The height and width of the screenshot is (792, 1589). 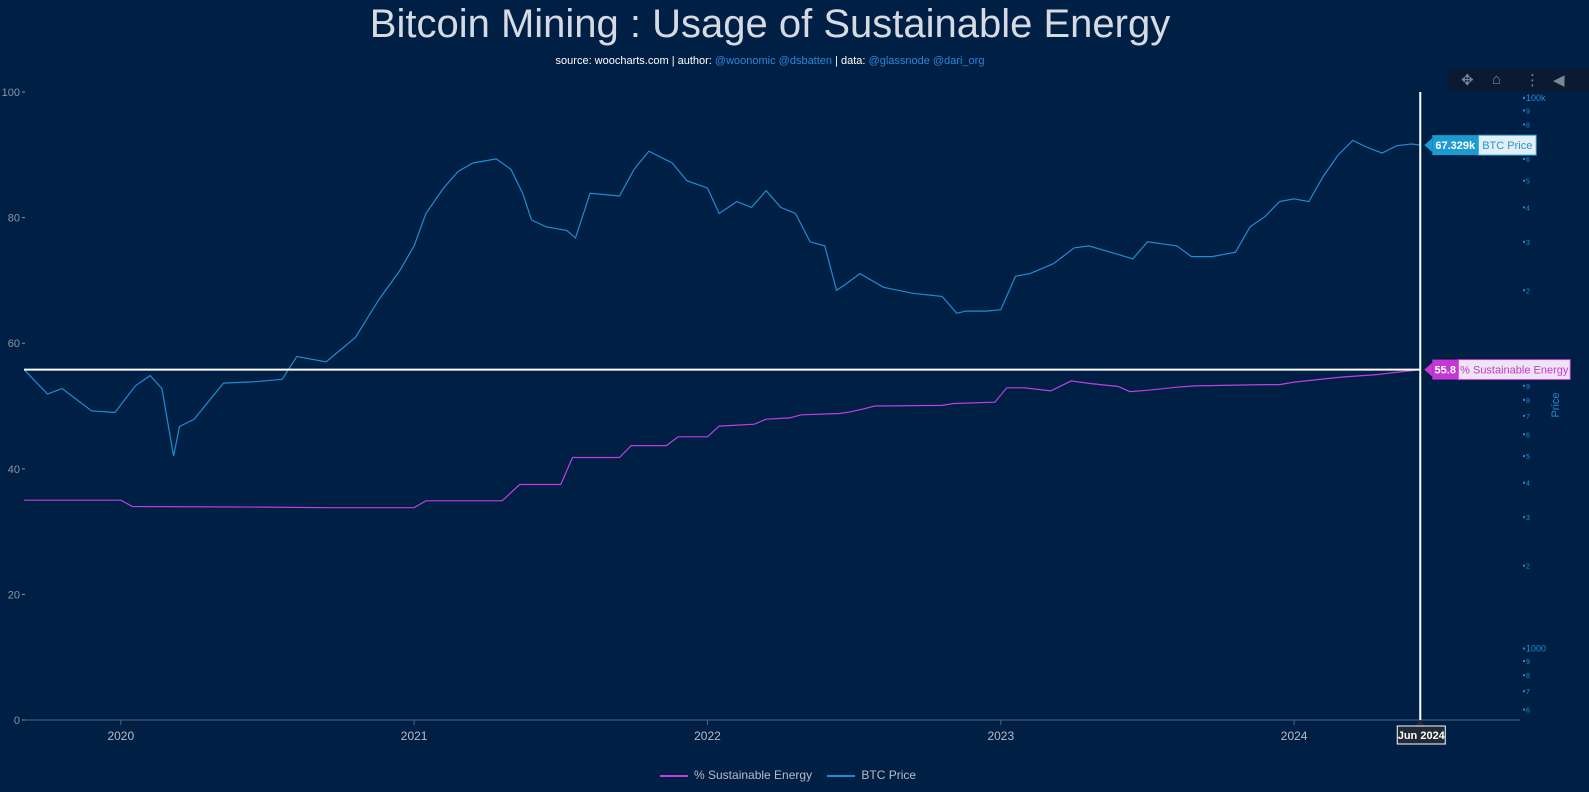 I want to click on y-right-tick-label: 1000, so click(x=1536, y=649).